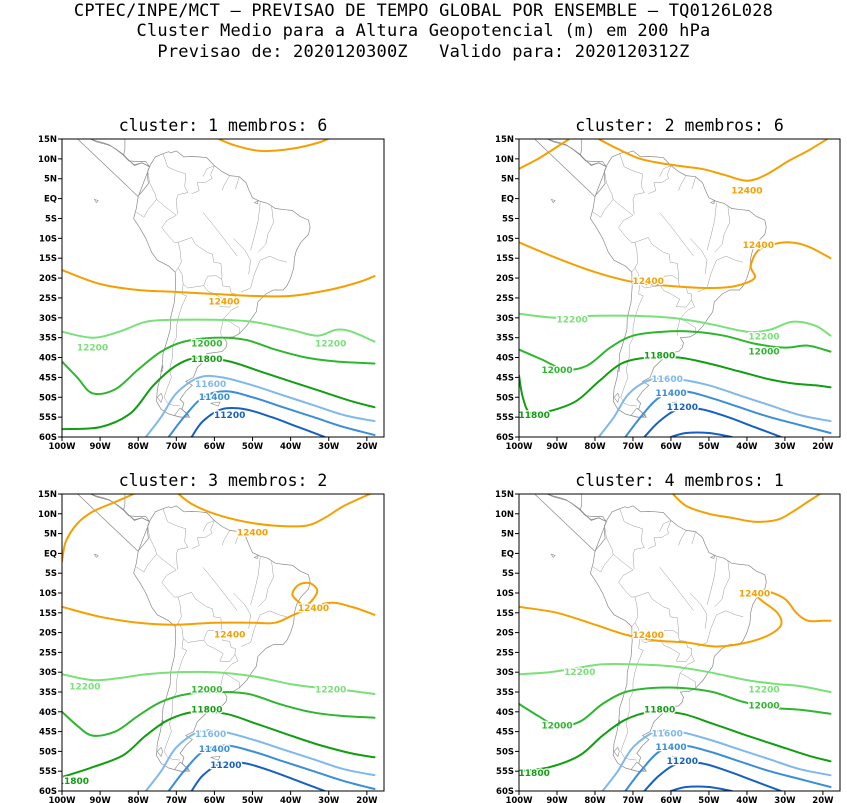 The width and height of the screenshot is (847, 803). Describe the element at coordinates (823, 799) in the screenshot. I see `lon-tick-label: 20W` at that location.